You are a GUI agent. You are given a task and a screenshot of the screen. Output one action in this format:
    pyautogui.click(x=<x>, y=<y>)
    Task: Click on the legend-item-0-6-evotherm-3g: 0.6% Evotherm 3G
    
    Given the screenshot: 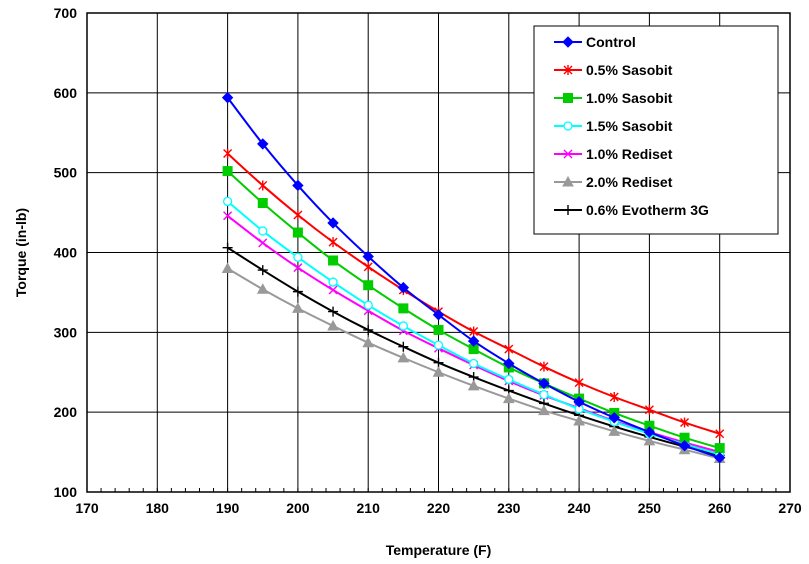 What is the action you would take?
    pyautogui.click(x=631, y=210)
    